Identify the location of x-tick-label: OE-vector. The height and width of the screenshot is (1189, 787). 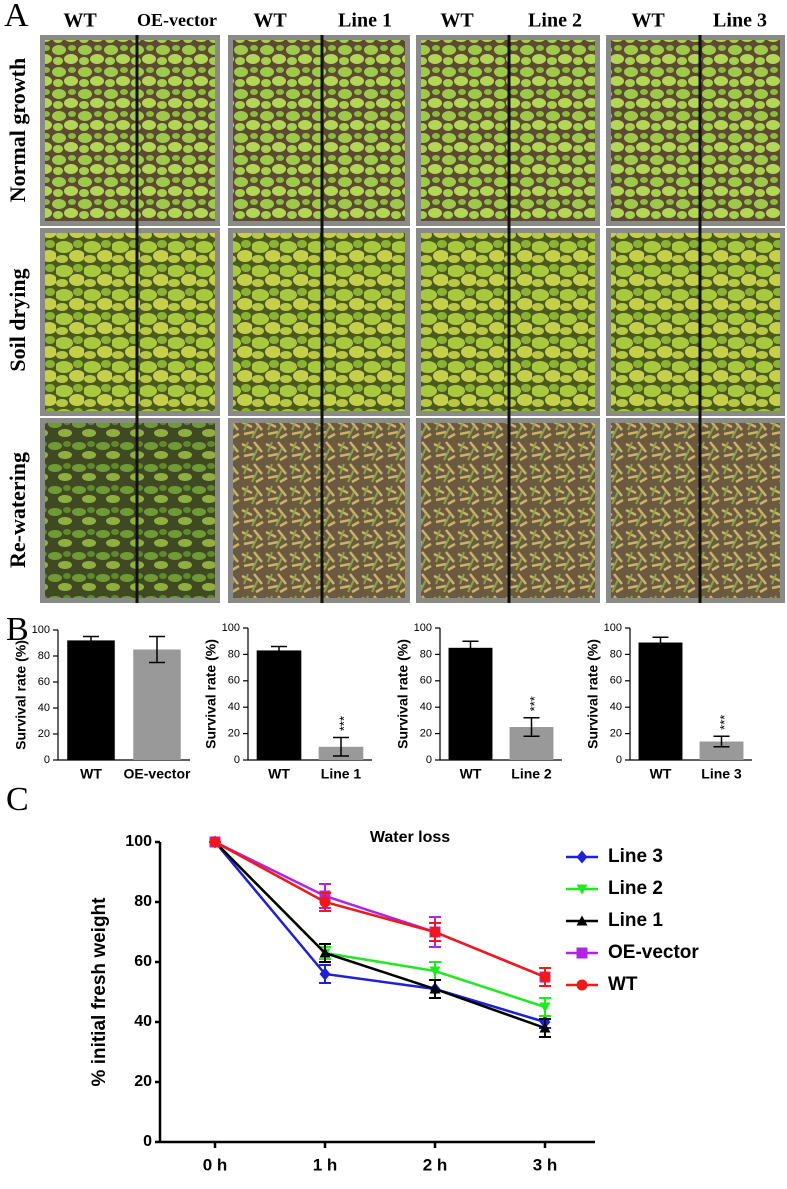
(157, 774).